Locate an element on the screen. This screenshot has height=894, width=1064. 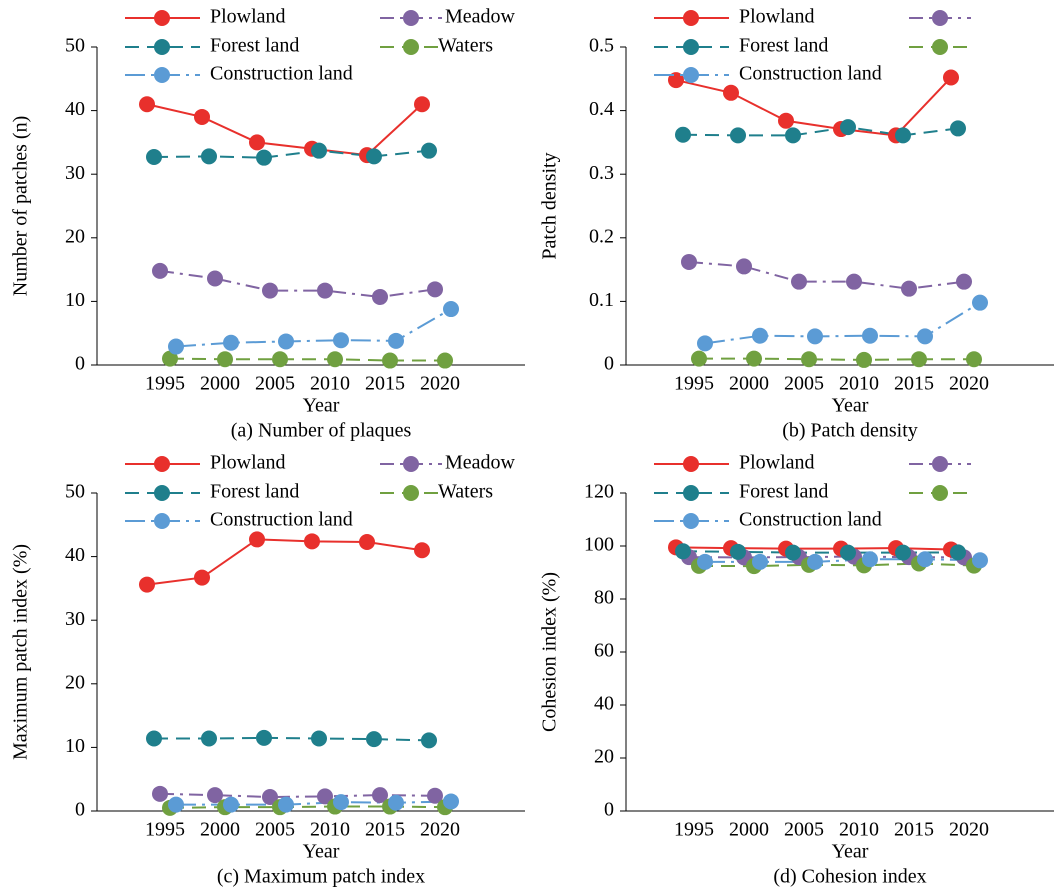
y-tick-label: 80 is located at coordinates (604, 598).